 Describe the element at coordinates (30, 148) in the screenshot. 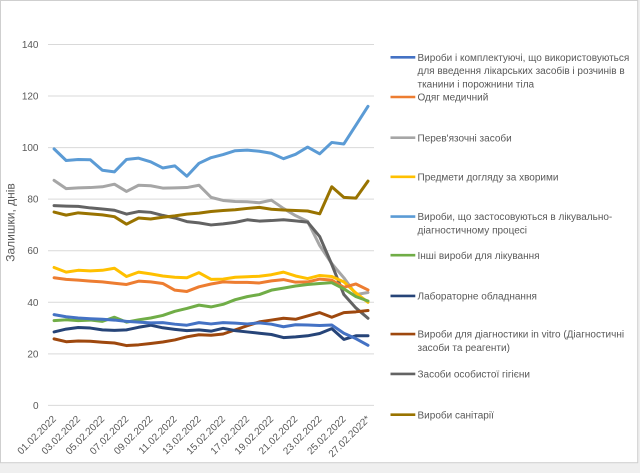

I see `svg-text: 100` at that location.